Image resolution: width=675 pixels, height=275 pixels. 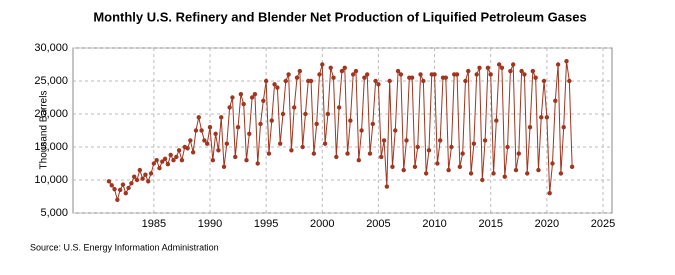 I want to click on x-tick-label: 1995, so click(x=266, y=224).